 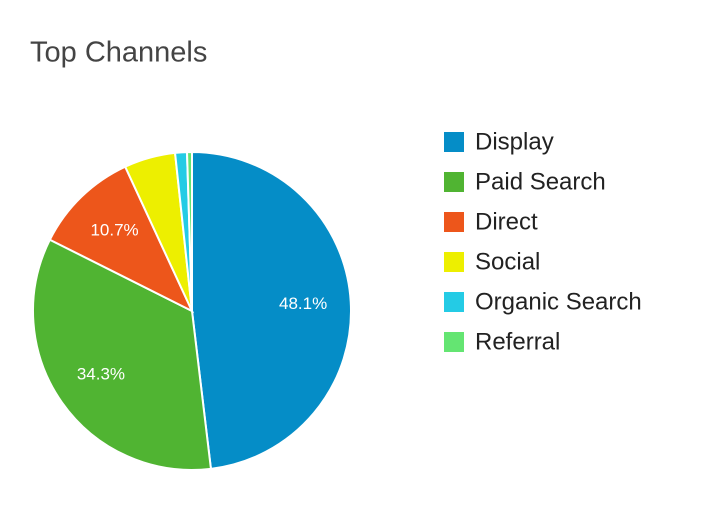 What do you see at coordinates (558, 301) in the screenshot?
I see `legend-label: Organic Search` at bounding box center [558, 301].